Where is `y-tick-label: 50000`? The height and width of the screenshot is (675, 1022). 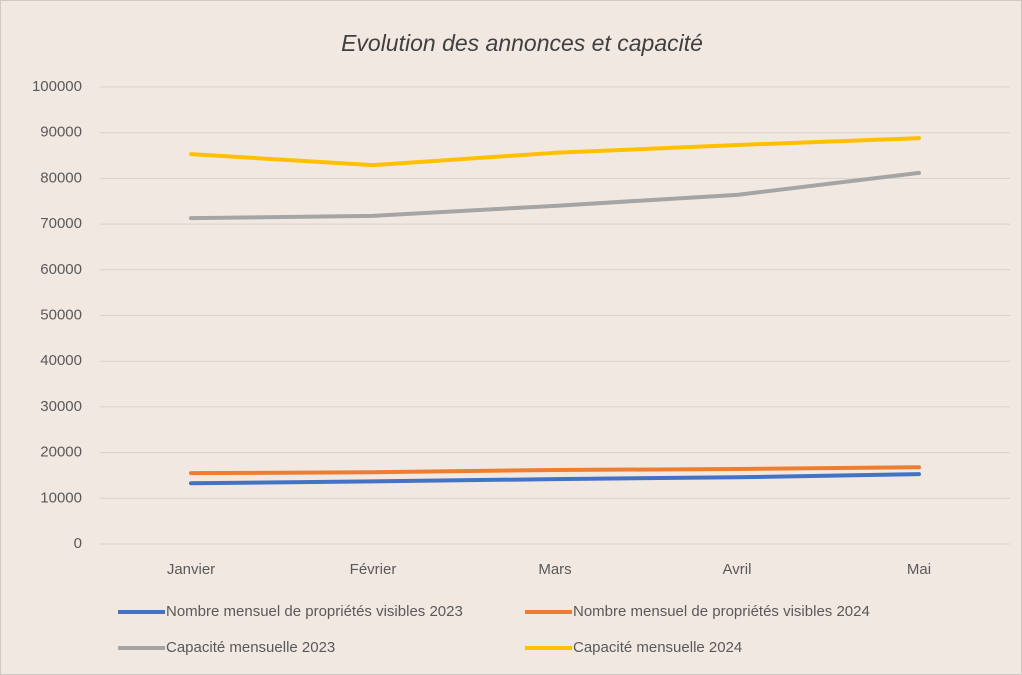
y-tick-label: 50000 is located at coordinates (61, 314).